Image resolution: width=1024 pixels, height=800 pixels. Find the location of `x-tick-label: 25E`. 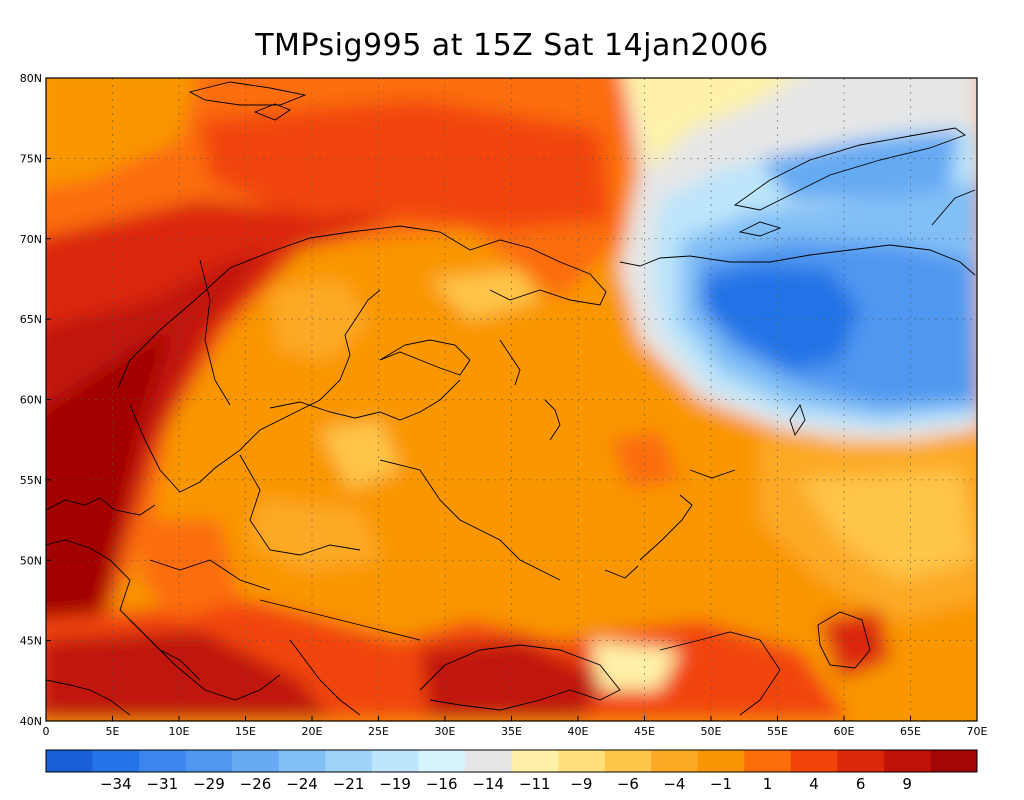

x-tick-label: 25E is located at coordinates (378, 731).